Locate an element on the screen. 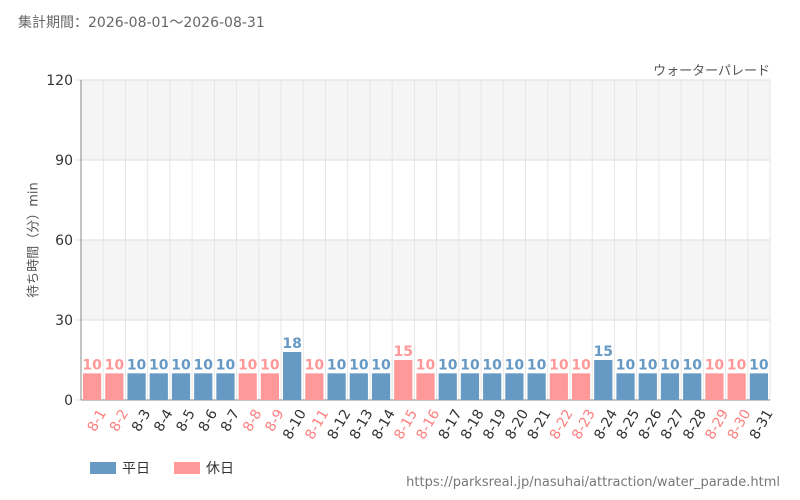 The height and width of the screenshot is (500, 800). x-tick-label: 8-8 is located at coordinates (252, 421).